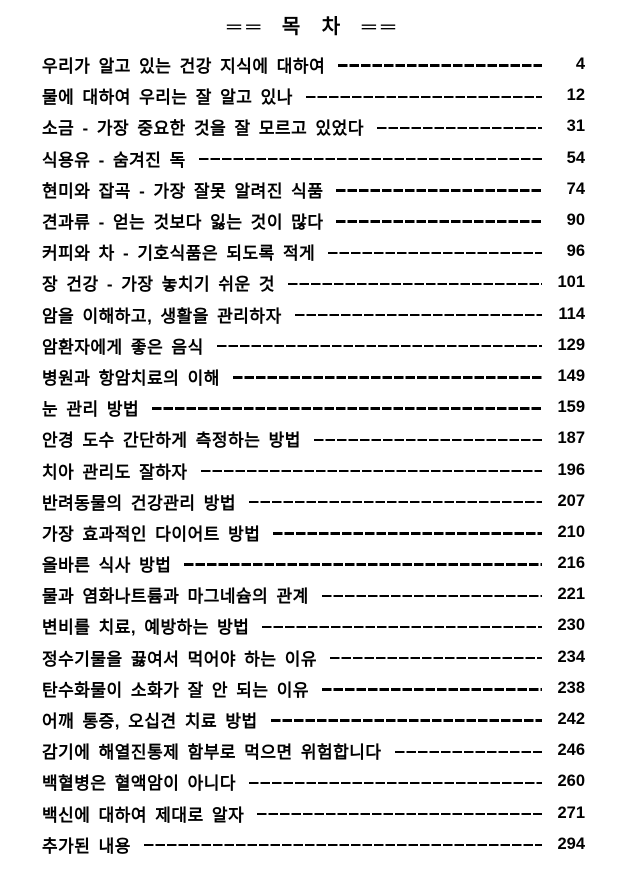 Image resolution: width=629 pixels, height=869 pixels. What do you see at coordinates (571, 750) in the screenshot?
I see `toc-page-number: 246` at bounding box center [571, 750].